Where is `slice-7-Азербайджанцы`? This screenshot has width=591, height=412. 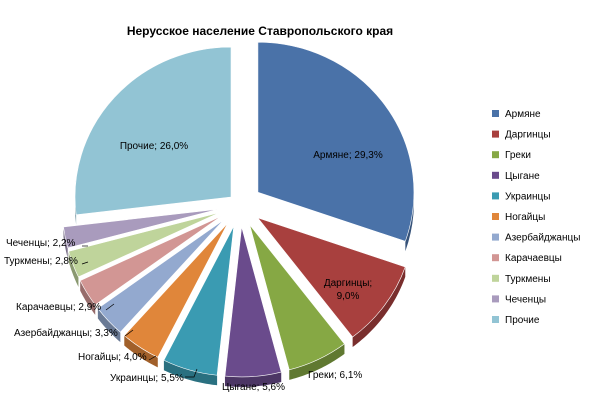 slice-7-Азербайджанцы is located at coordinates (160, 276).